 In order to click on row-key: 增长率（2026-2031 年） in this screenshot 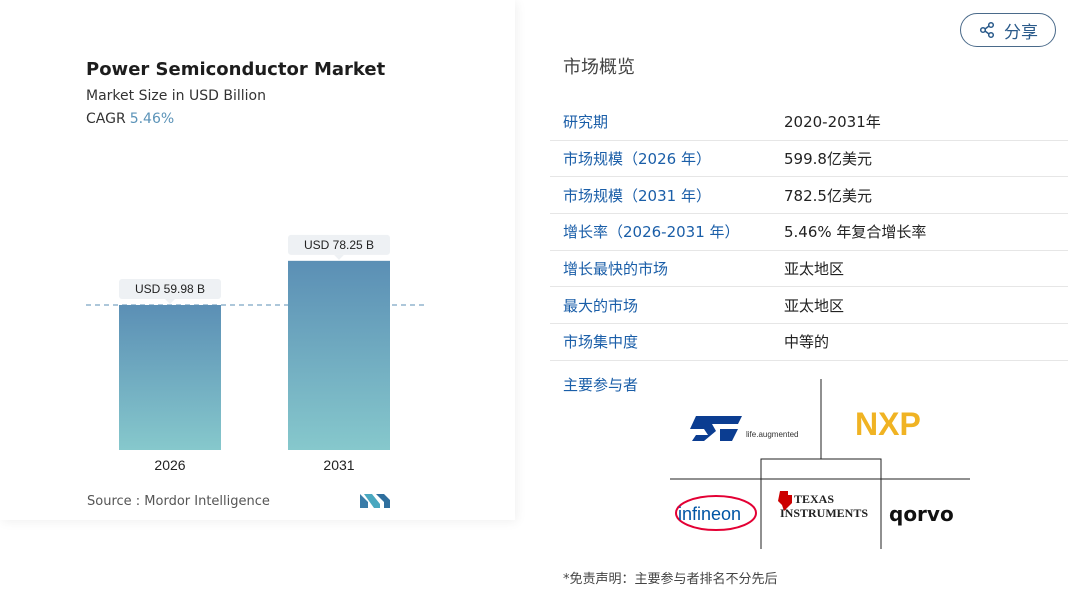, I will do `click(651, 232)`.